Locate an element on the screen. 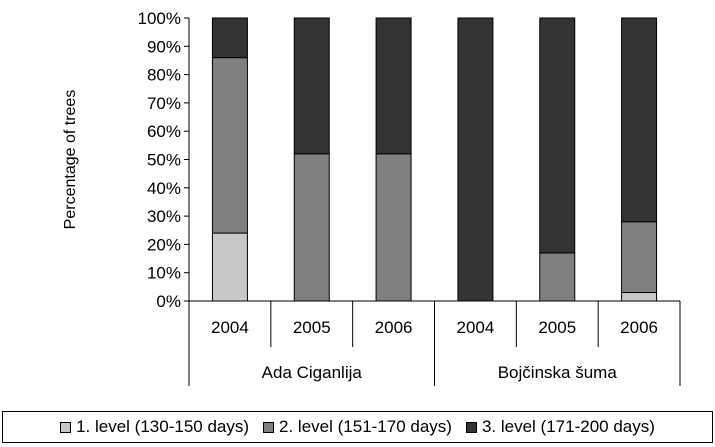  y-tick-label: 10% is located at coordinates (164, 273).